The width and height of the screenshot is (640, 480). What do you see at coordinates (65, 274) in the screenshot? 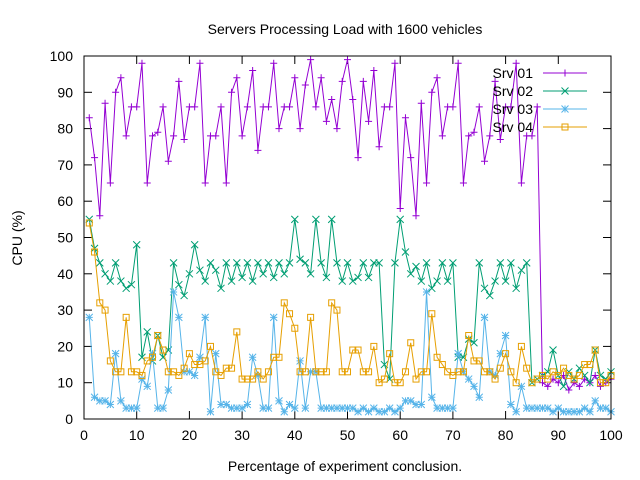
I see `y-tick-label: 40` at bounding box center [65, 274].